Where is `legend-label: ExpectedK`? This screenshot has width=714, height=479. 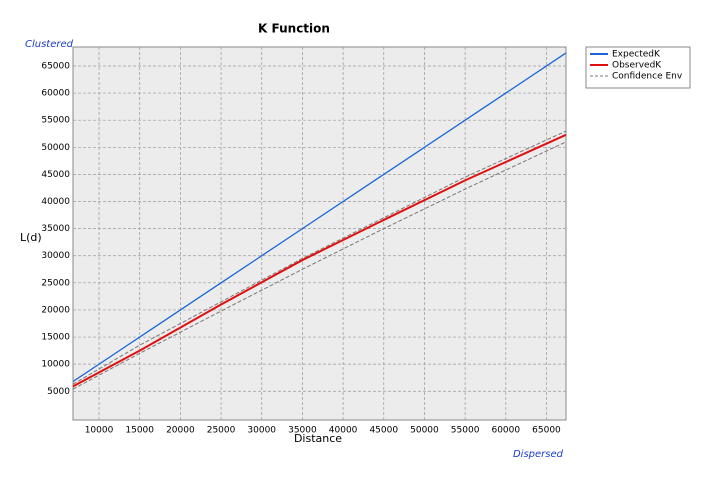 legend-label: ExpectedK is located at coordinates (636, 55).